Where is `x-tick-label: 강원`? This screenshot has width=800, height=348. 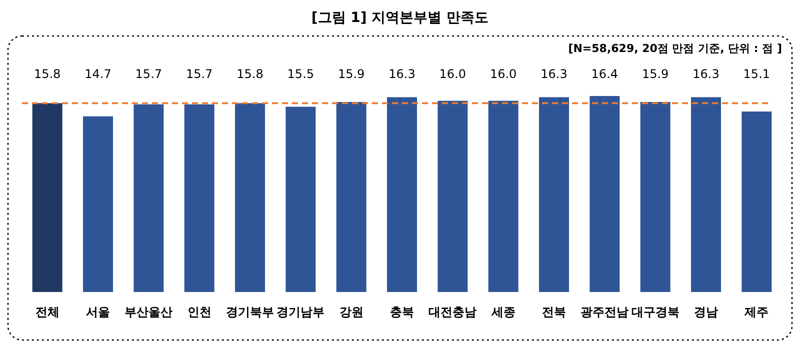
x-tick-label: 강원 is located at coordinates (351, 312).